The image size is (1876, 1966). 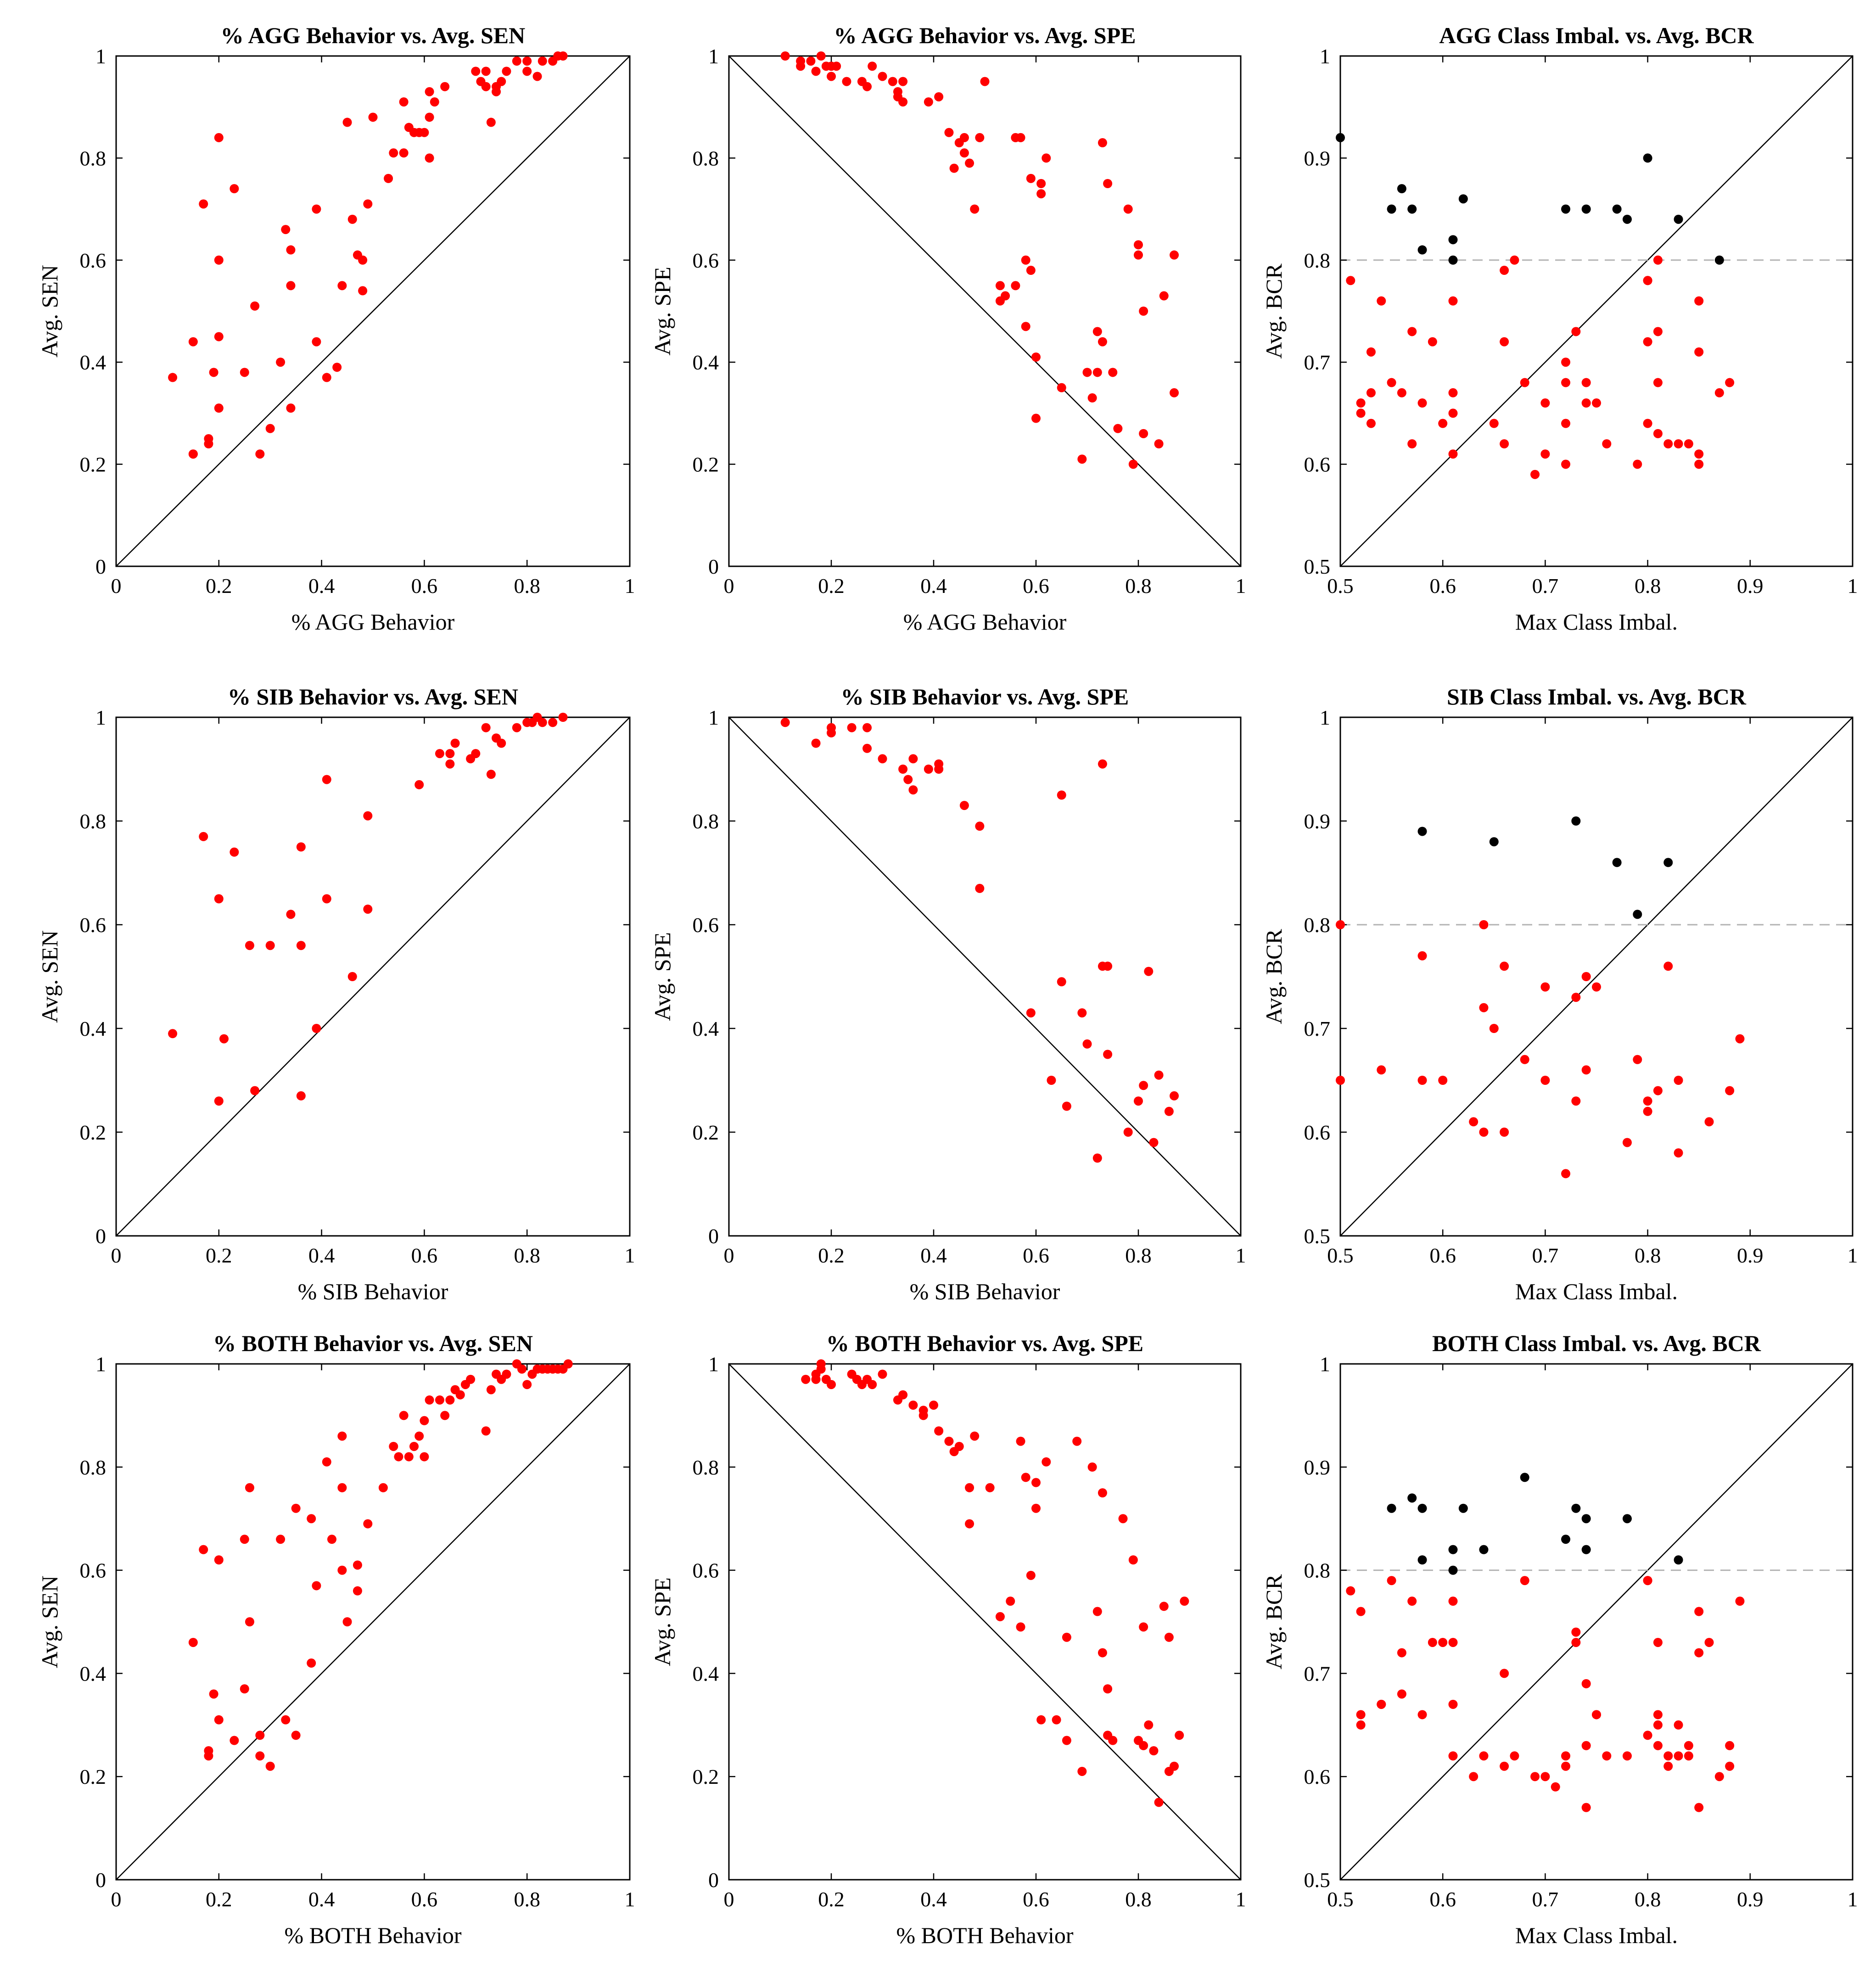 I want to click on x-tick-label: 1, so click(x=630, y=1255).